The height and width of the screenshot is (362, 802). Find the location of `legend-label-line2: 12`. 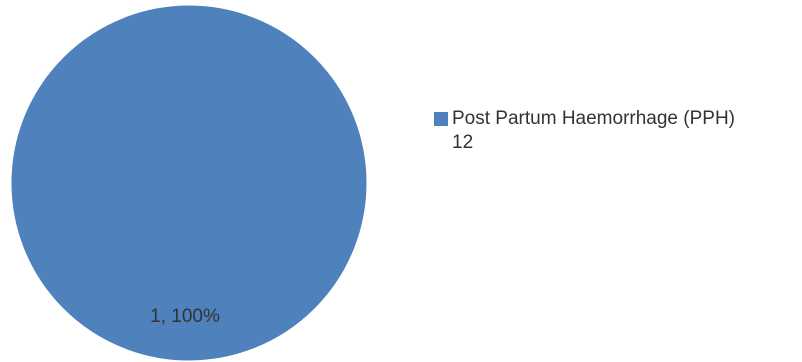

legend-label-line2: 12 is located at coordinates (463, 142).